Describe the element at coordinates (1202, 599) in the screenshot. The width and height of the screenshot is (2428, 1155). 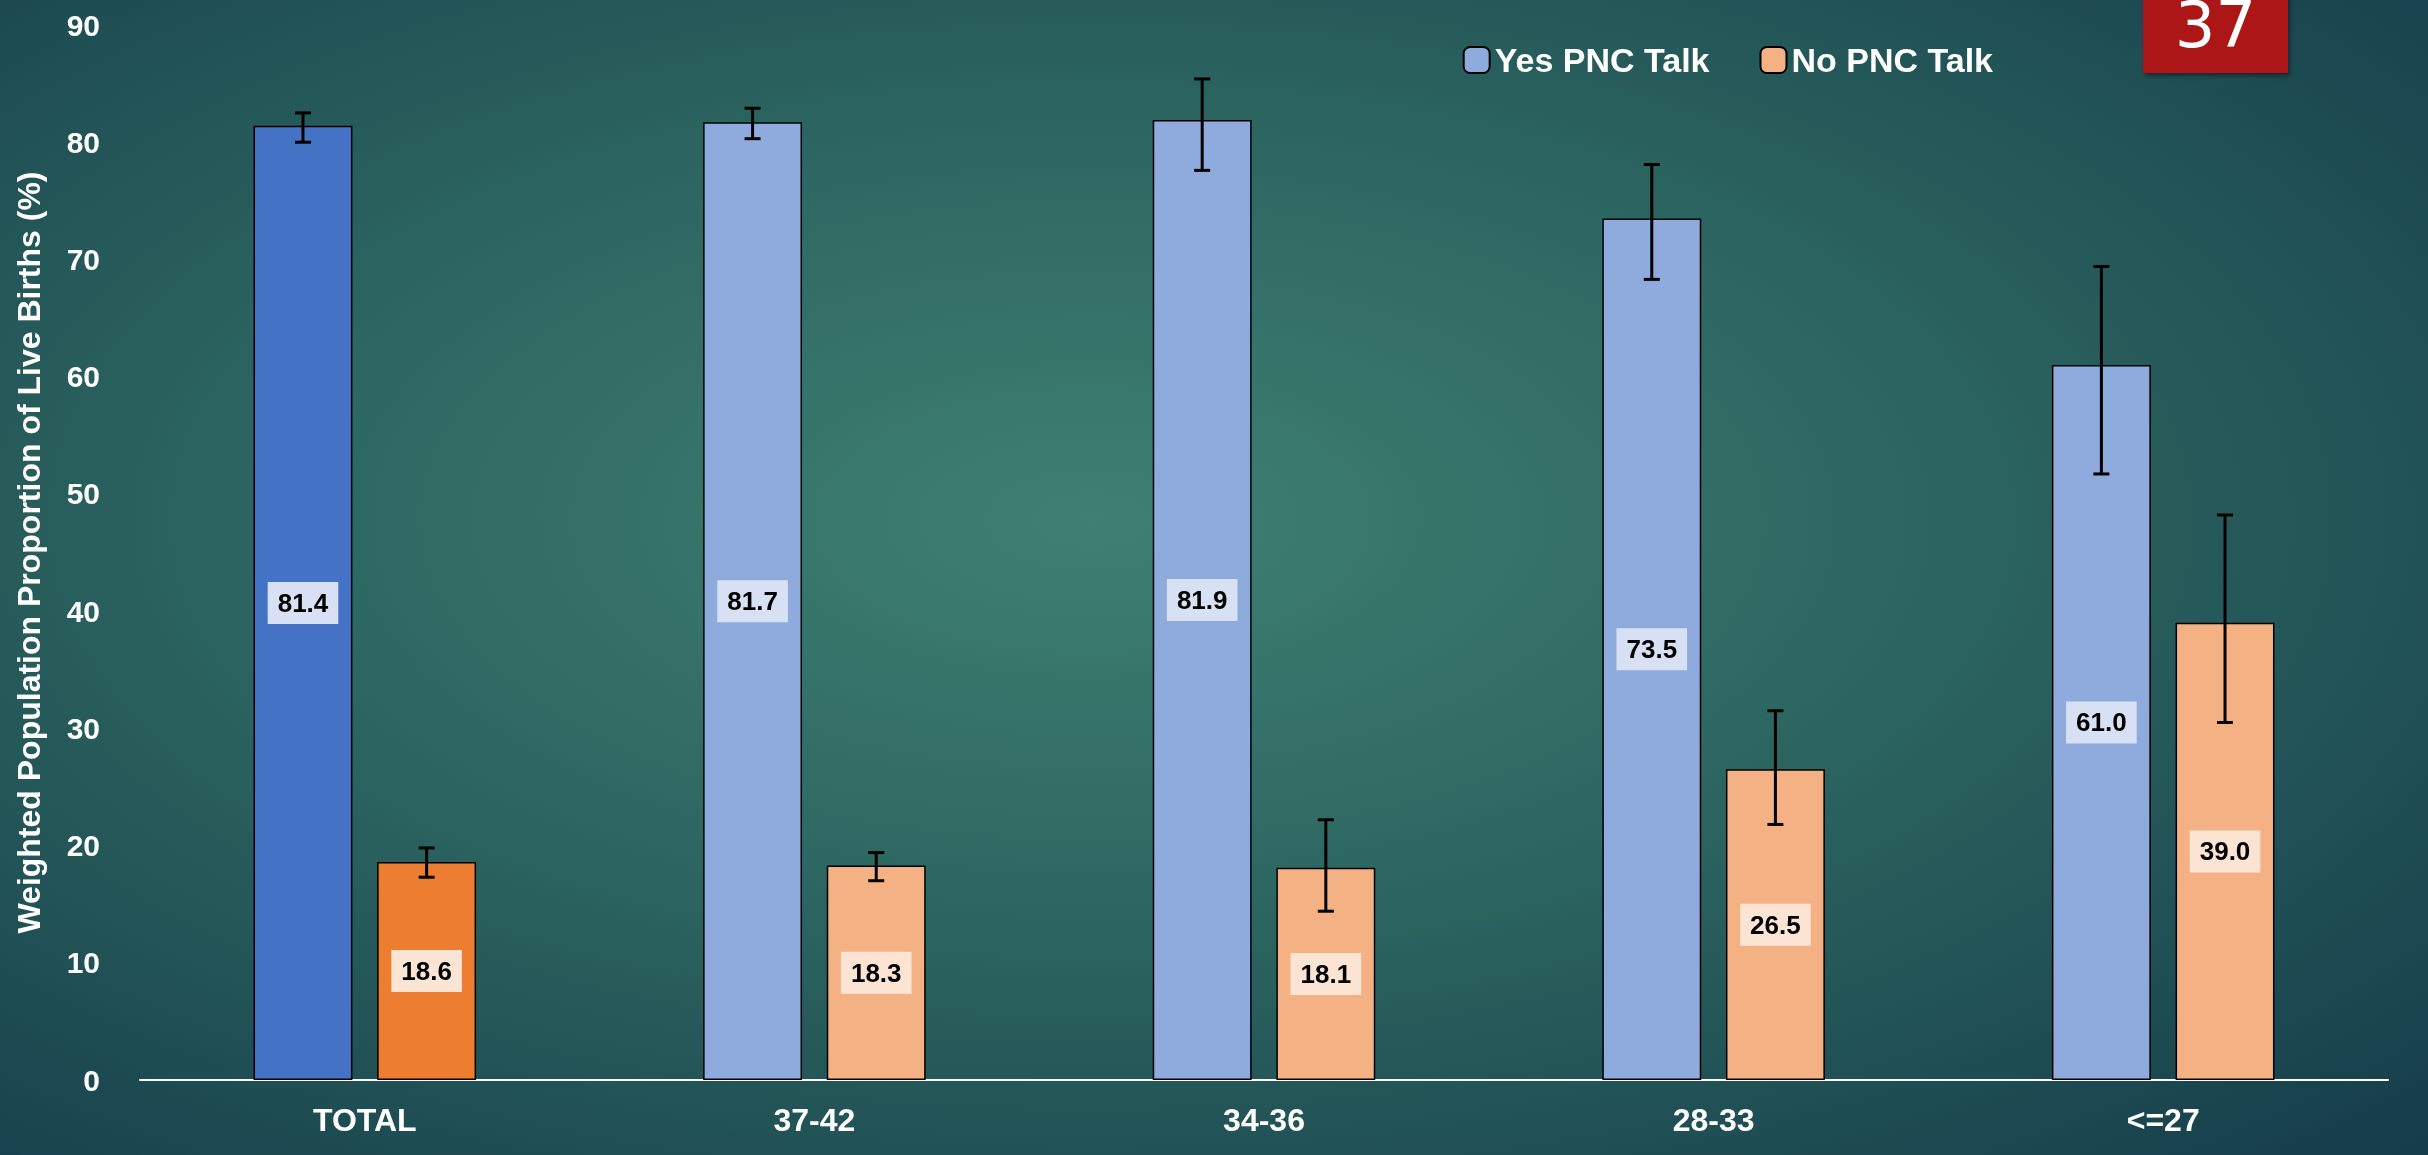
I see `data-label: 81.9` at that location.